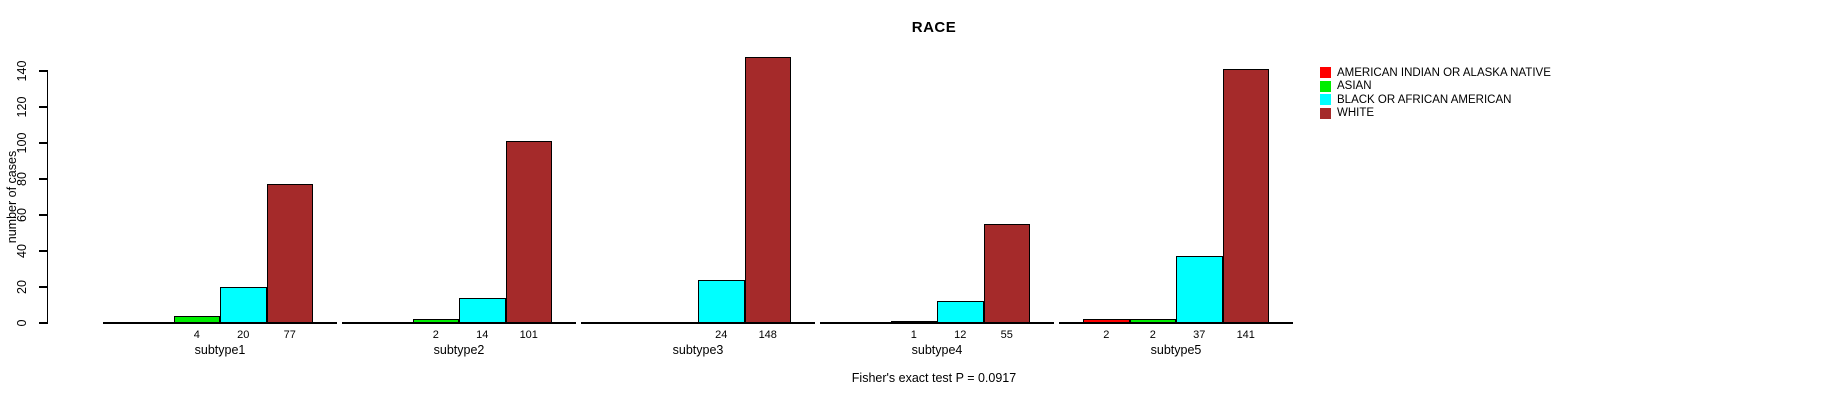 This screenshot has height=400, width=1840. I want to click on bar-value-label: 141, so click(1245, 335).